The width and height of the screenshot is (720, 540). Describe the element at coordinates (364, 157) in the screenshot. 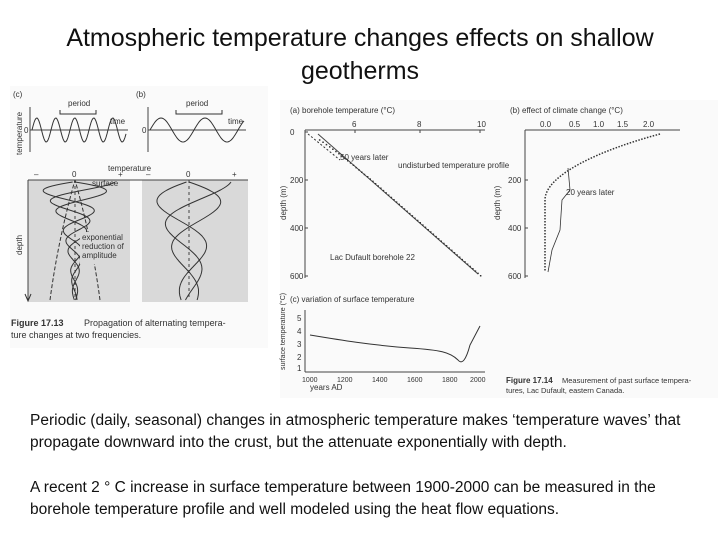

I see `figure-label: 50 years later` at that location.